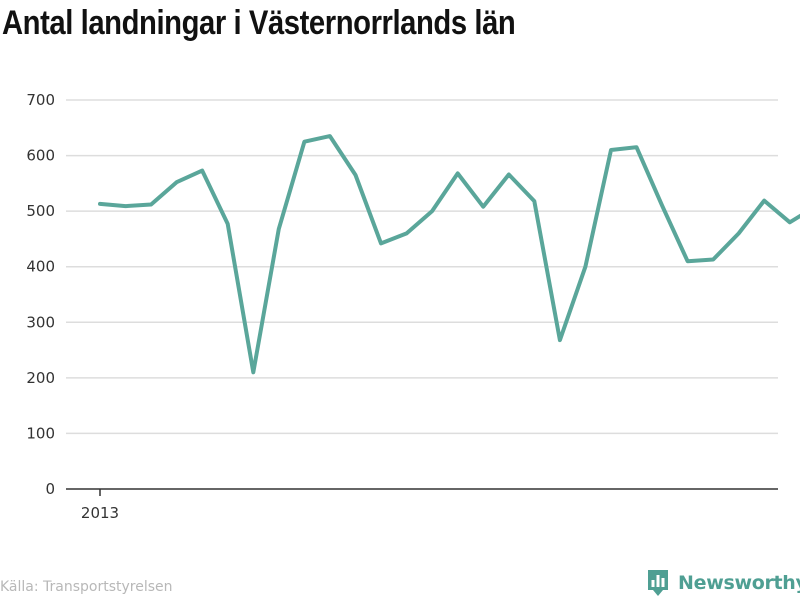 The width and height of the screenshot is (800, 600). I want to click on y-tick-label: 600, so click(40, 156).